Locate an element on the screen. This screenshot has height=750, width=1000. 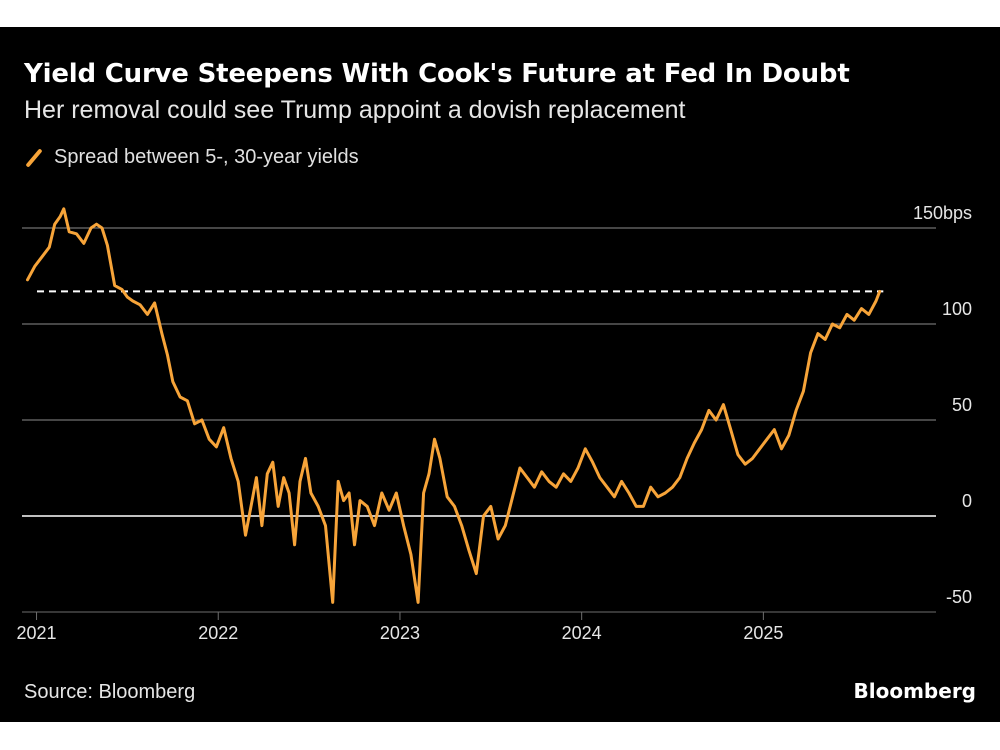
x-tick-label: 2021 is located at coordinates (37, 633).